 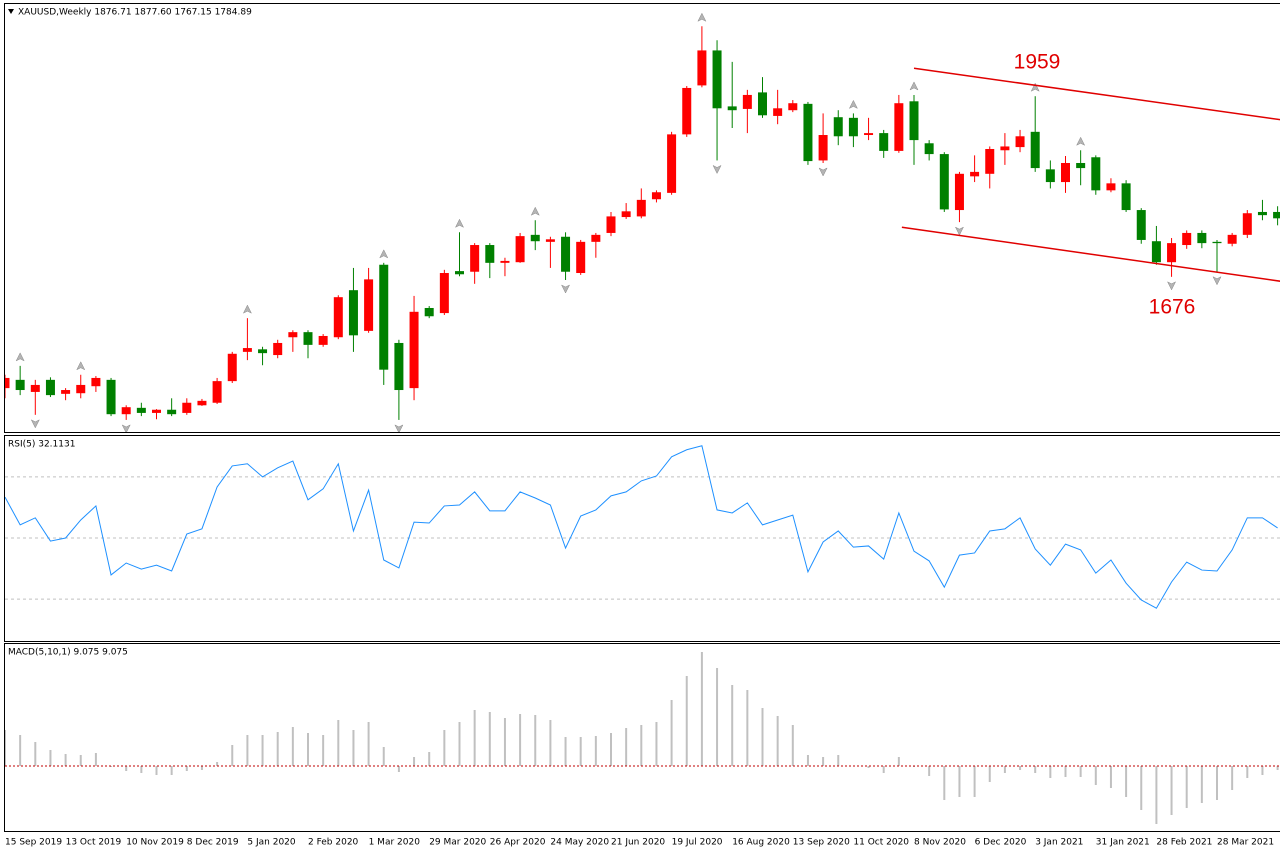 What do you see at coordinates (1245, 843) in the screenshot?
I see `x-tick-label: 28 Mar 2021` at bounding box center [1245, 843].